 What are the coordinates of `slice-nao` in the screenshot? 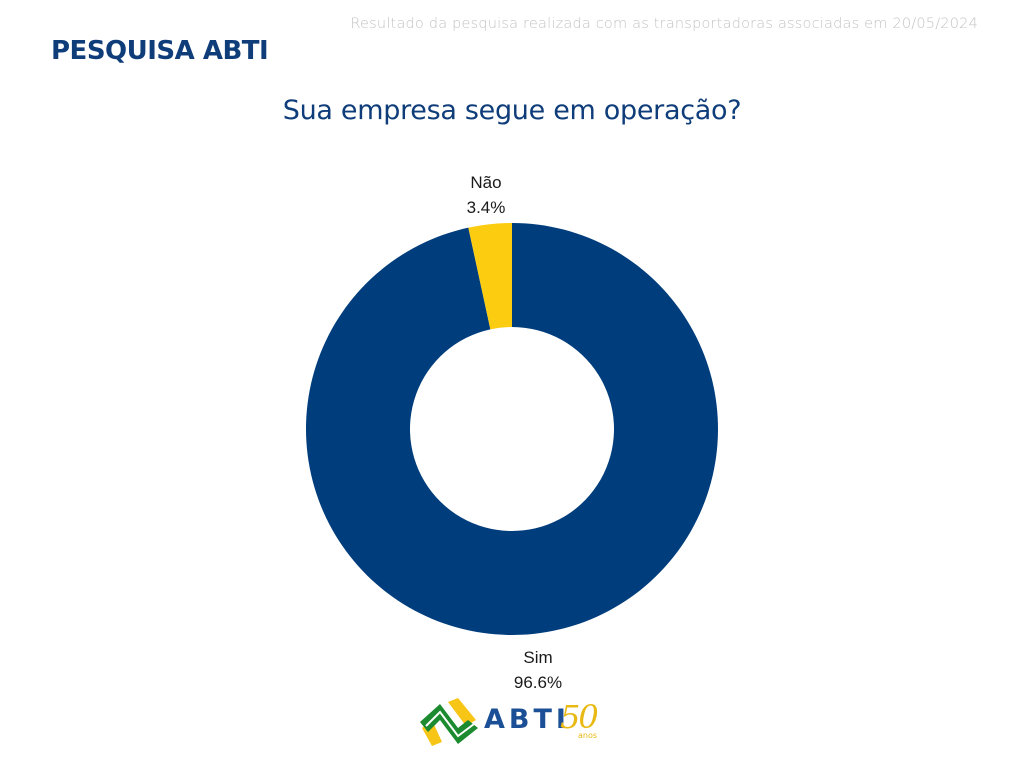 It's located at (490, 276).